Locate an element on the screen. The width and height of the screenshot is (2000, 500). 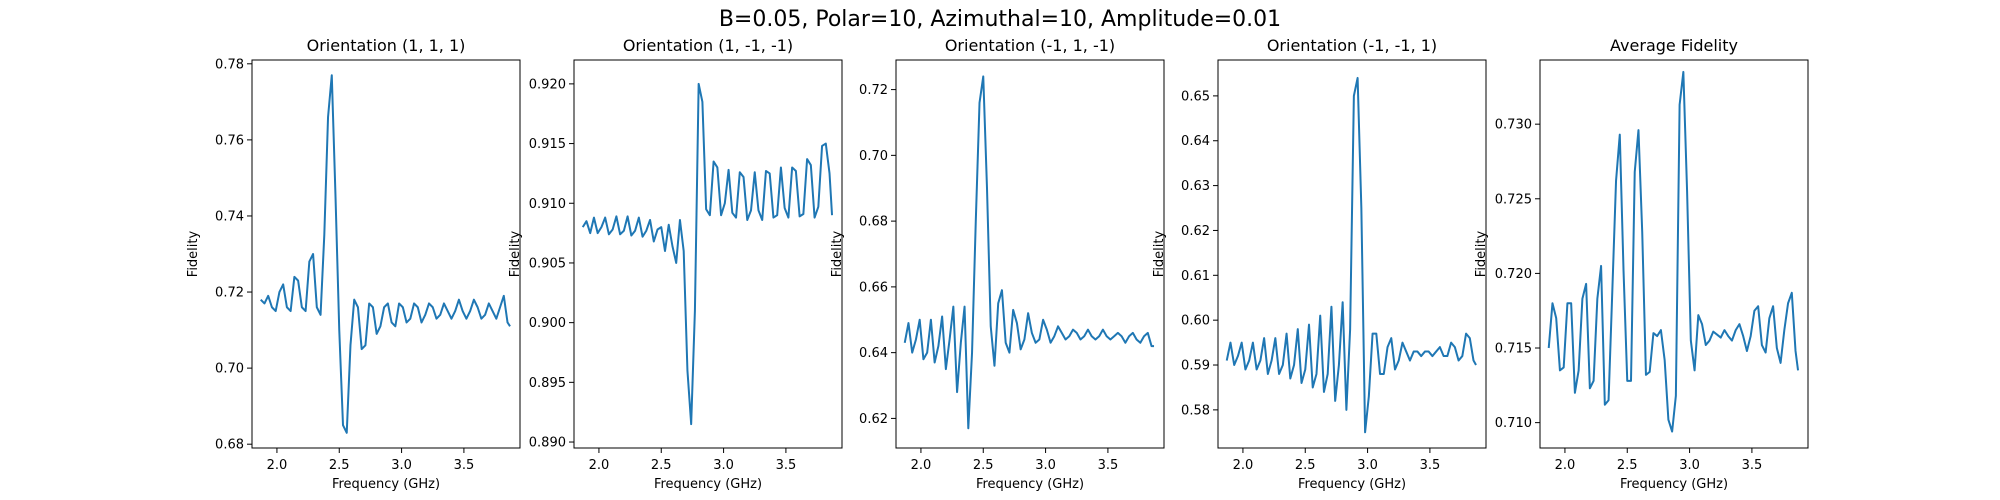
y-tick-label: 0.63 is located at coordinates (1195, 186).